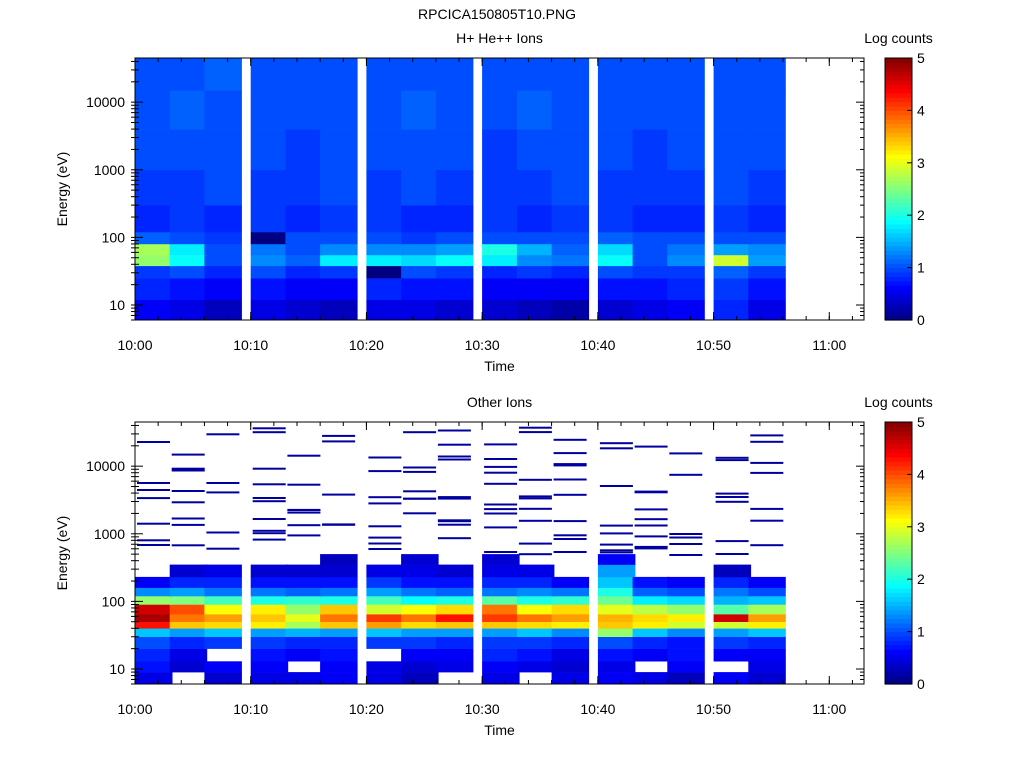 Image resolution: width=1024 pixels, height=768 pixels. What do you see at coordinates (829, 345) in the screenshot?
I see `x-tick-label: 11:00` at bounding box center [829, 345].